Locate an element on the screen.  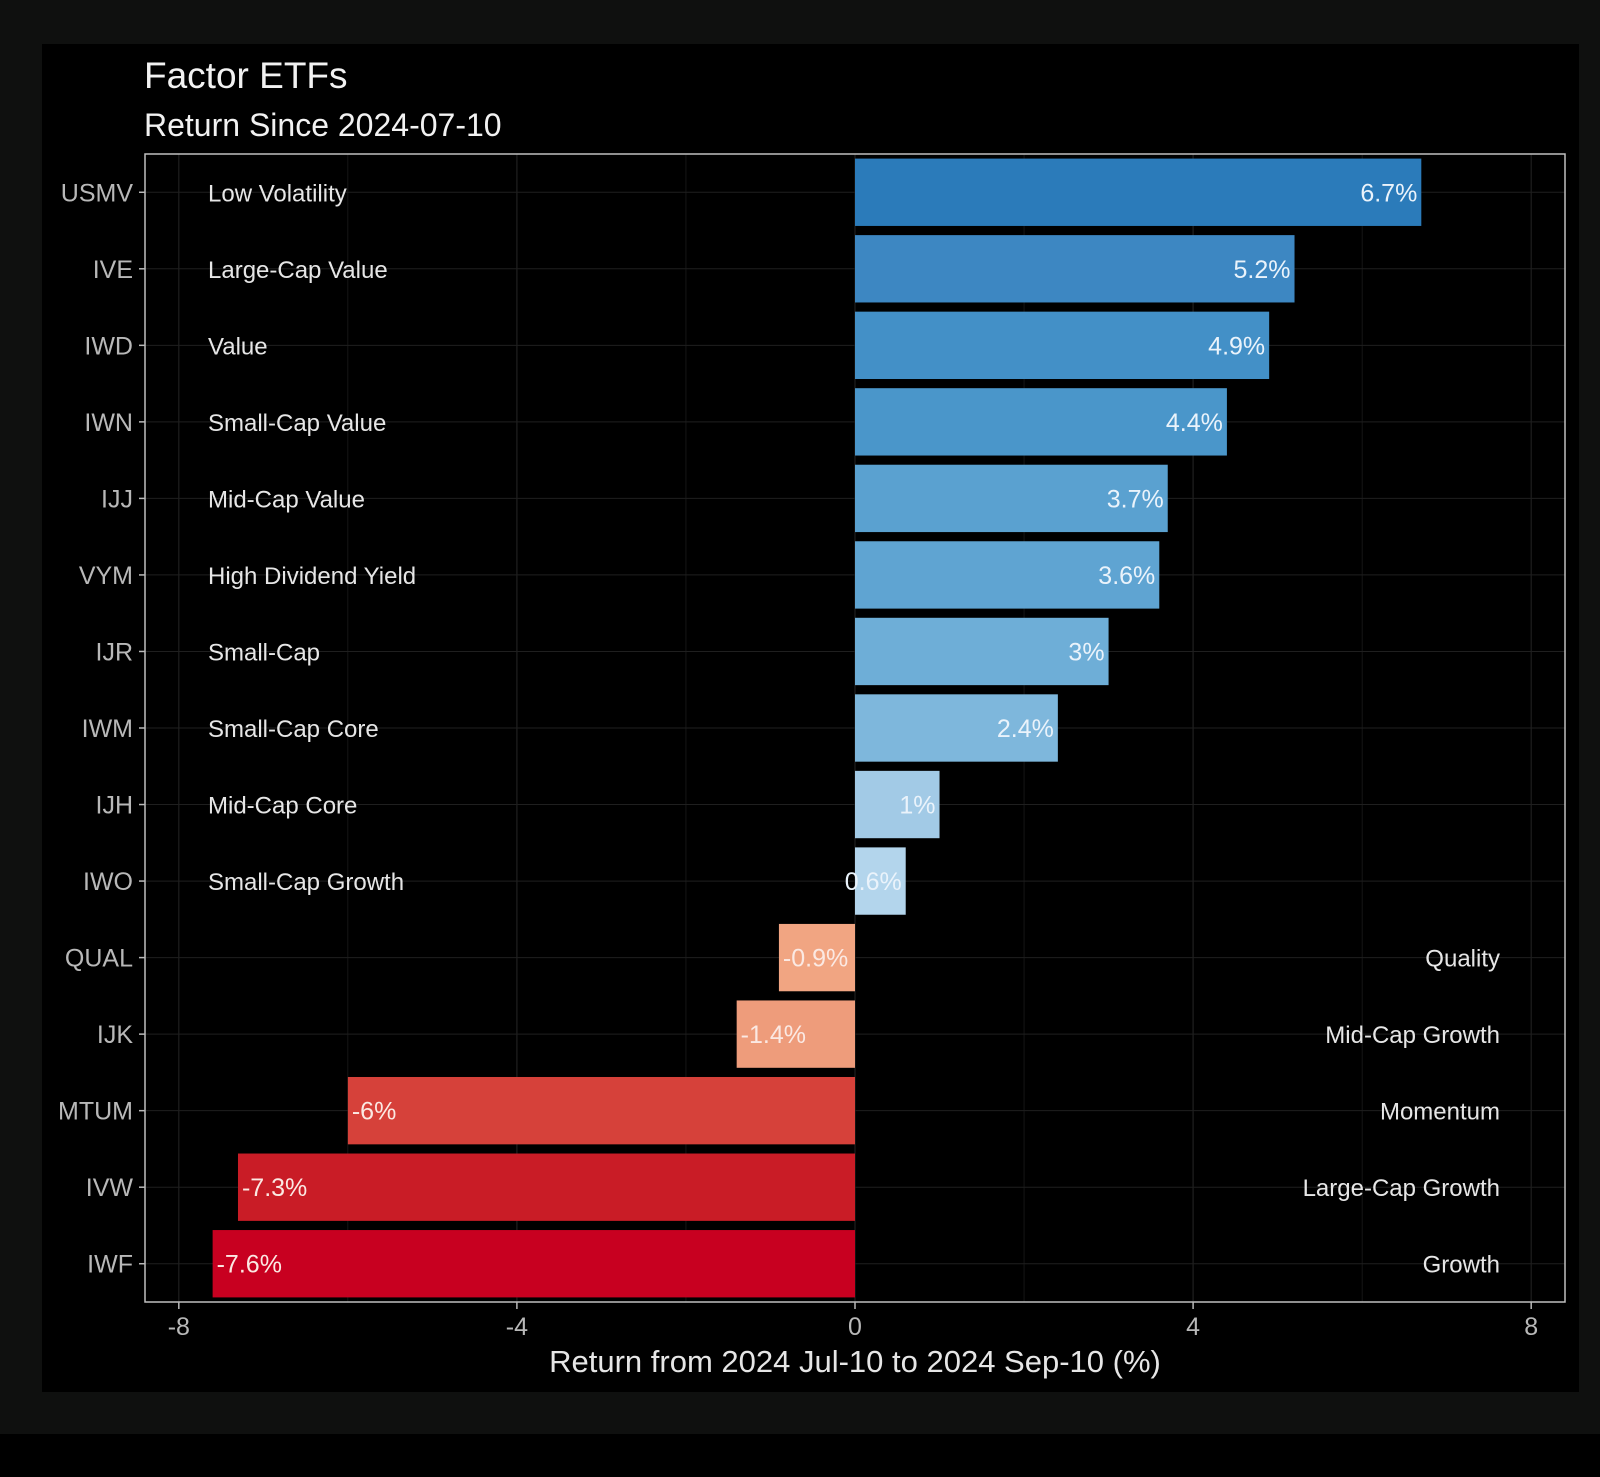
factor-label: Momentum is located at coordinates (1440, 1112).